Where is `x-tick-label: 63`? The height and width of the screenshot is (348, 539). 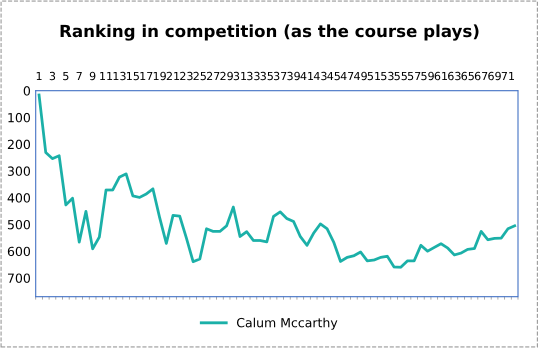
x-tick-label: 63 is located at coordinates (454, 76).